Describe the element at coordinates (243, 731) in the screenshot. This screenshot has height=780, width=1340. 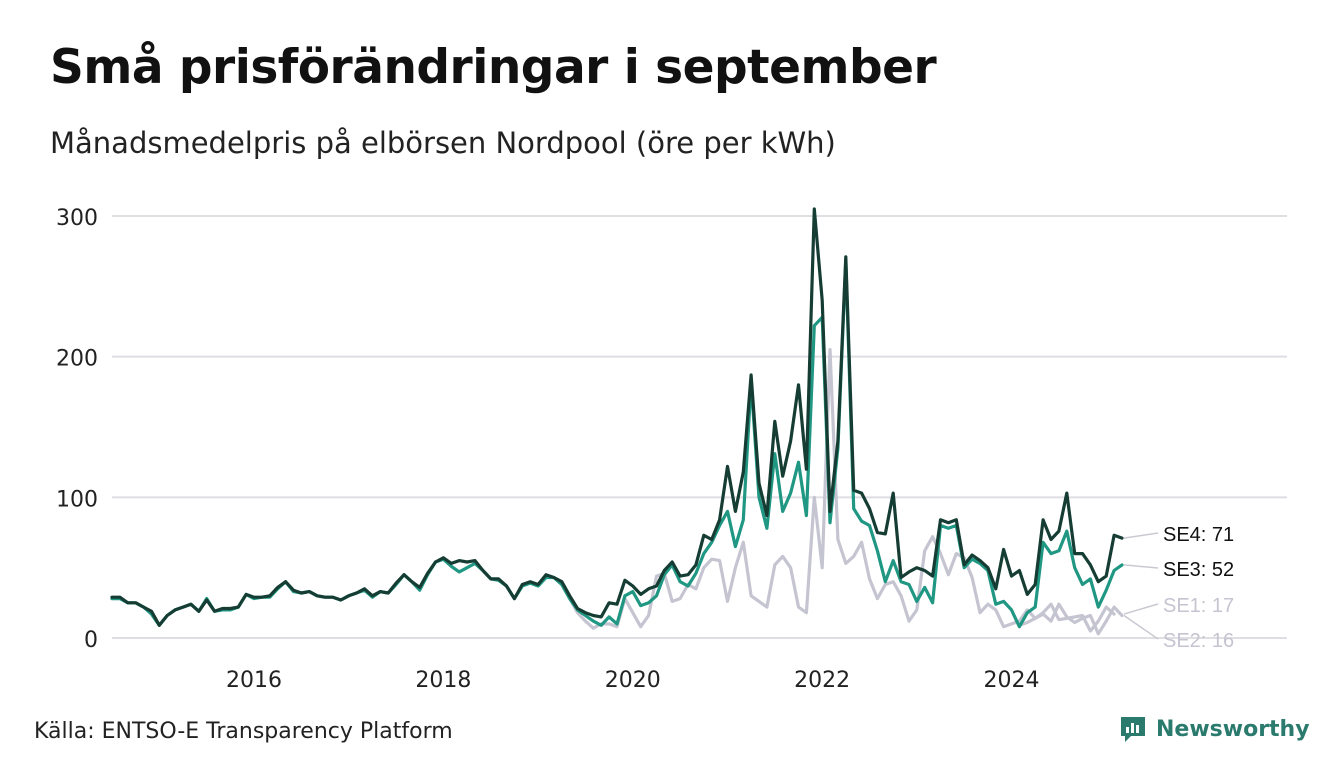
I see `source-note: Källa: ENTSO-E Transparency Platform` at that location.